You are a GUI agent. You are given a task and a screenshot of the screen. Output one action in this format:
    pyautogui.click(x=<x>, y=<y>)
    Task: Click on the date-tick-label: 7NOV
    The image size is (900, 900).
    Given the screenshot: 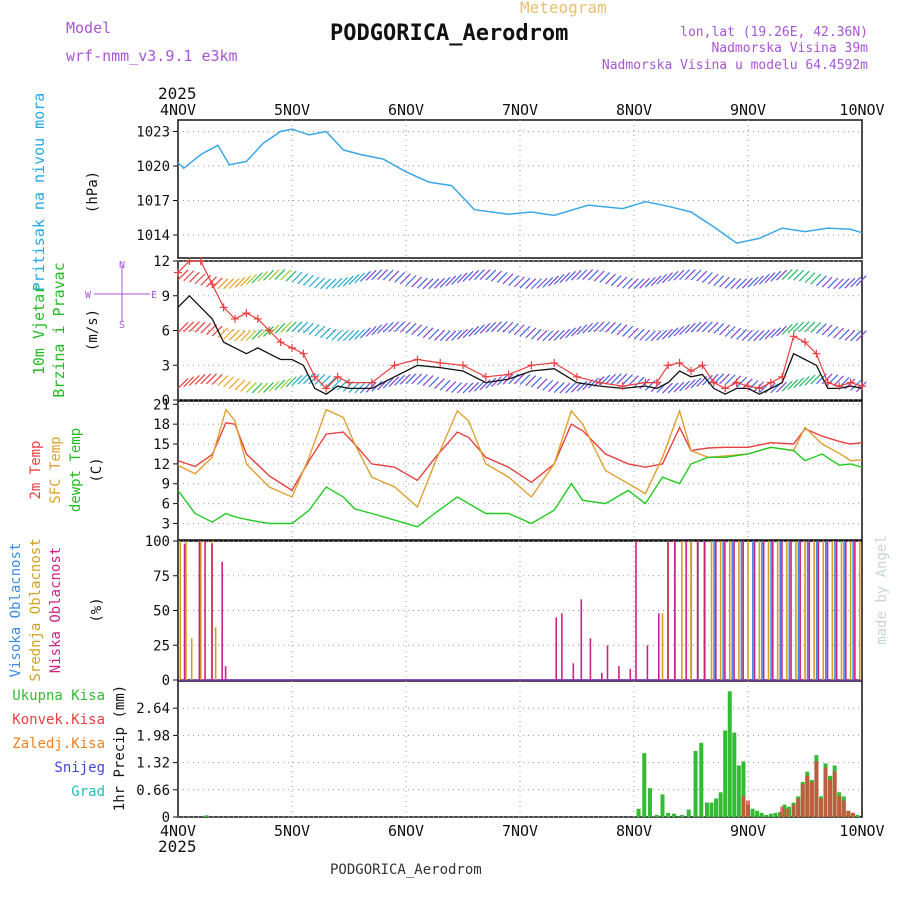 What is the action you would take?
    pyautogui.click(x=520, y=831)
    